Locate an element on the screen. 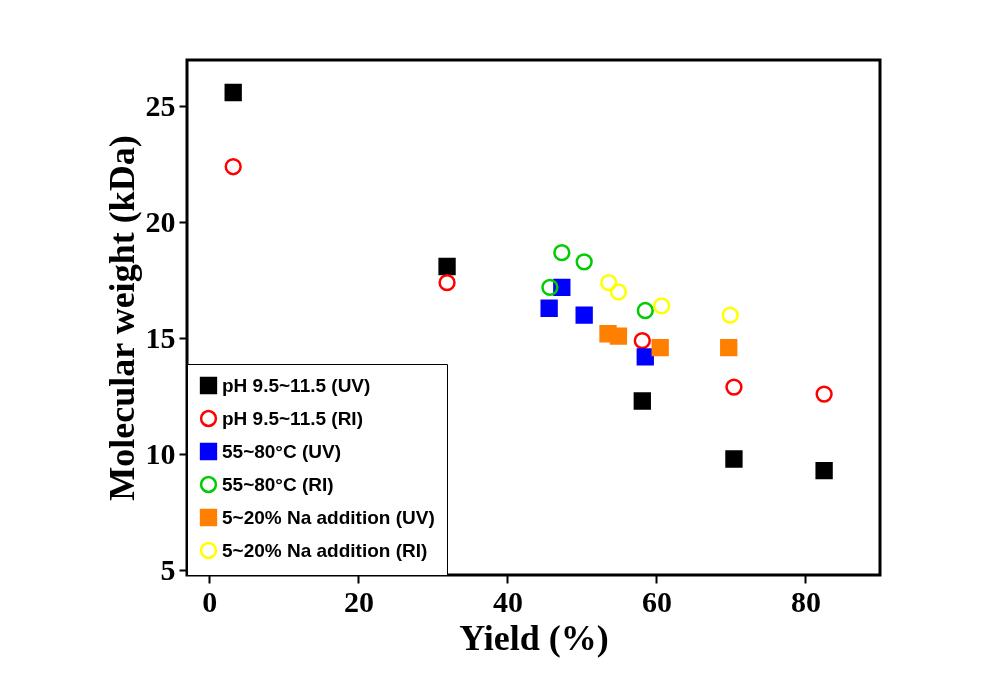  x-tick-label: 80 is located at coordinates (805, 601).